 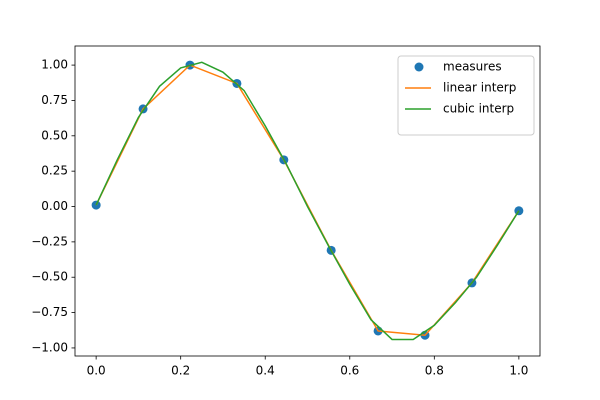 I want to click on y-tick-label: 0.75, so click(x=54, y=100).